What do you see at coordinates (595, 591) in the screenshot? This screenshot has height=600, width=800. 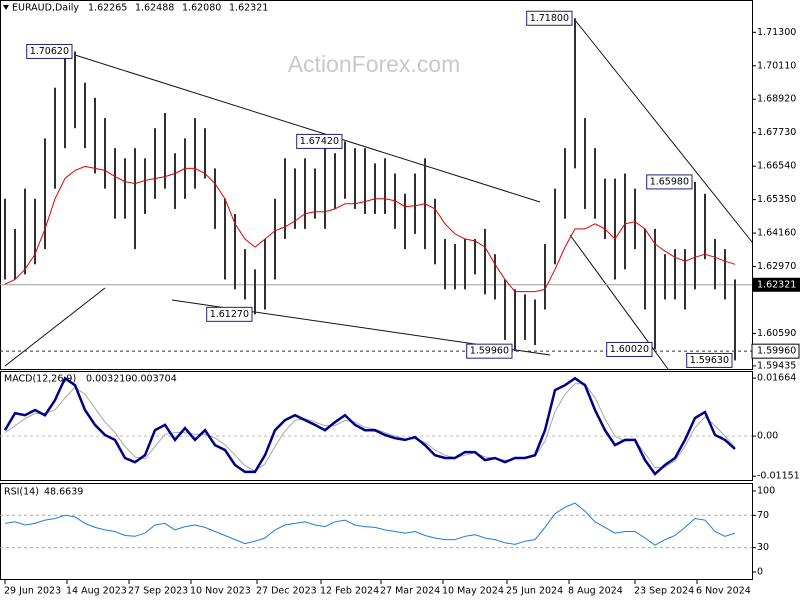 I see `x-tick-label: 8 Aug 2024` at bounding box center [595, 591].